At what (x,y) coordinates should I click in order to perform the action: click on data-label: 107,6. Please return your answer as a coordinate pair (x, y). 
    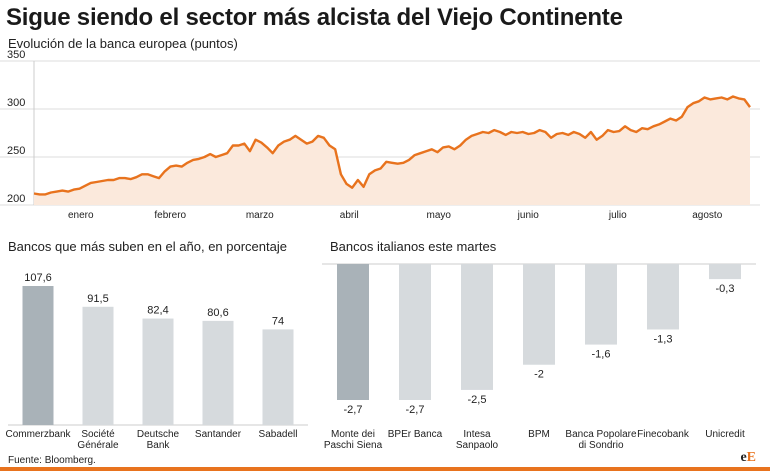
    Looking at the image, I should click on (38, 278).